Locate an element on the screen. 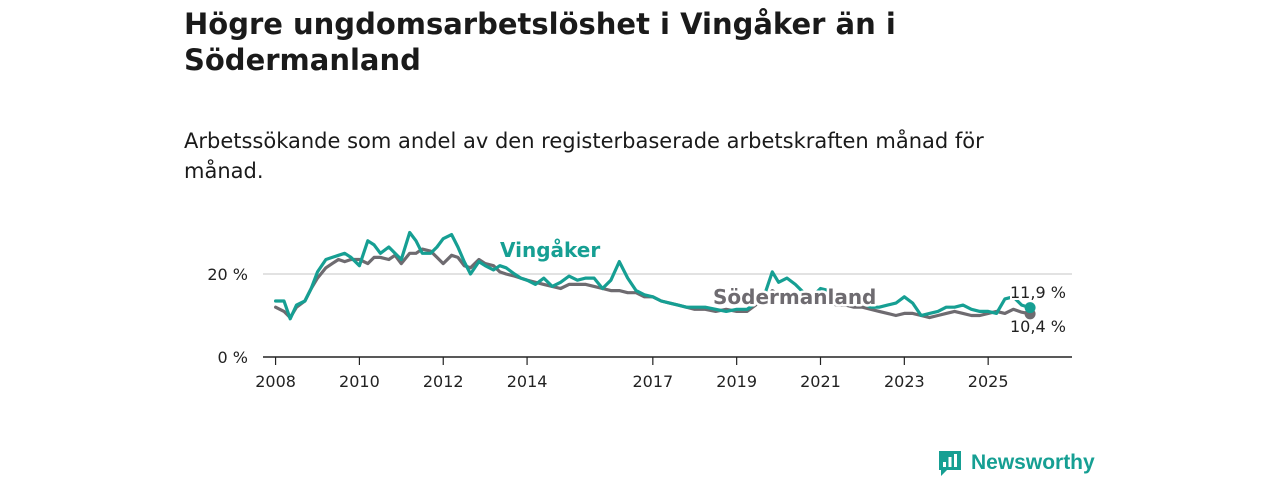 The height and width of the screenshot is (480, 1280). x-tick-label: 2012 is located at coordinates (443, 381).